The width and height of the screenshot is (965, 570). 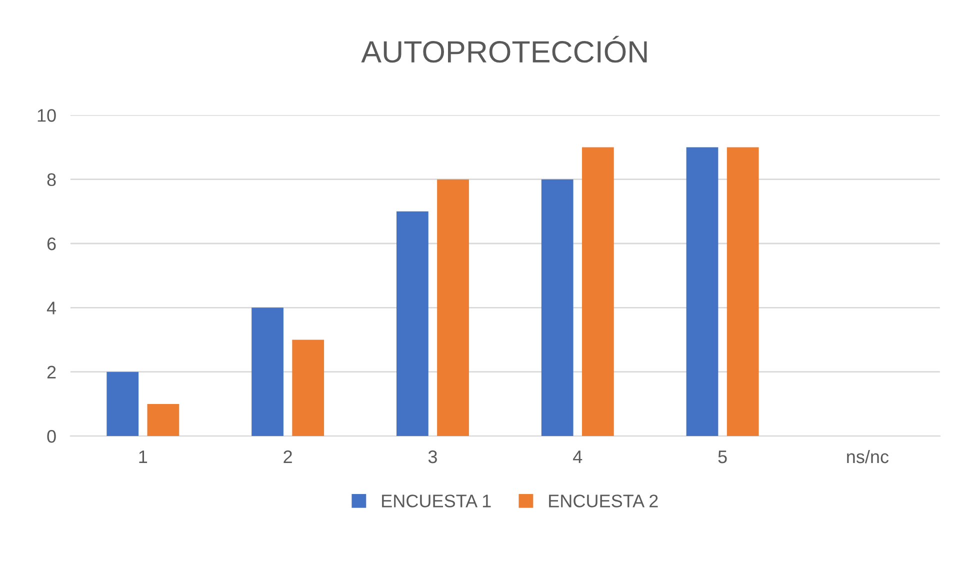 I want to click on y-tick-label: 2, so click(x=51, y=372).